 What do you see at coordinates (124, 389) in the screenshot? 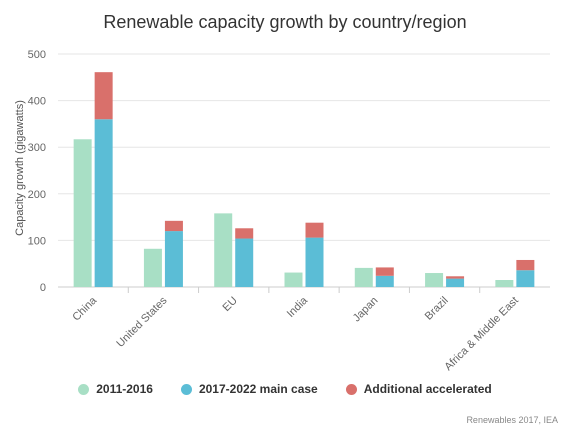
I see `legend-label-2011-2016: 2011-2016` at bounding box center [124, 389].